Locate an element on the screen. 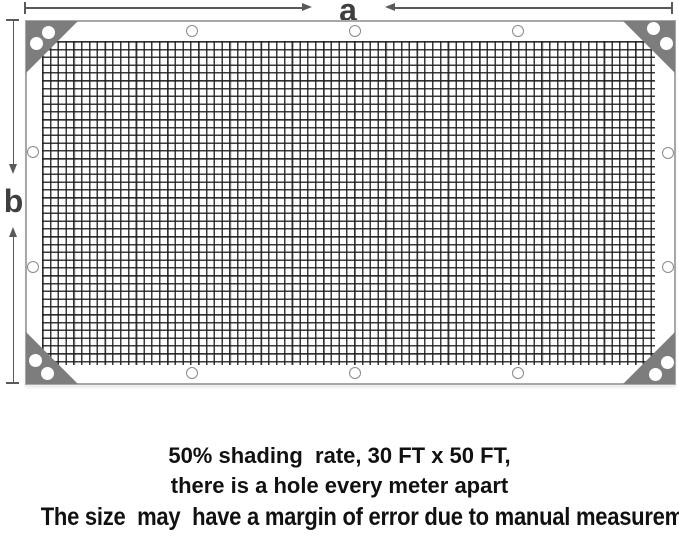 The height and width of the screenshot is (538, 679). caption-line-holes: there is a hole every meter apart is located at coordinates (339, 485).